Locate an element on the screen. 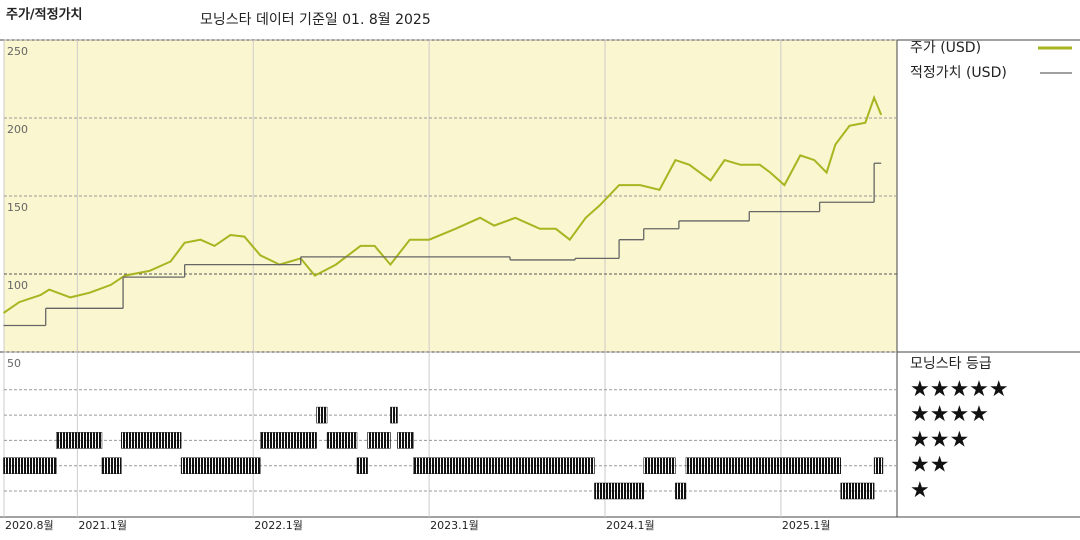 This screenshot has width=1080, height=540. x-tick-label: 2023.1월 is located at coordinates (454, 525).